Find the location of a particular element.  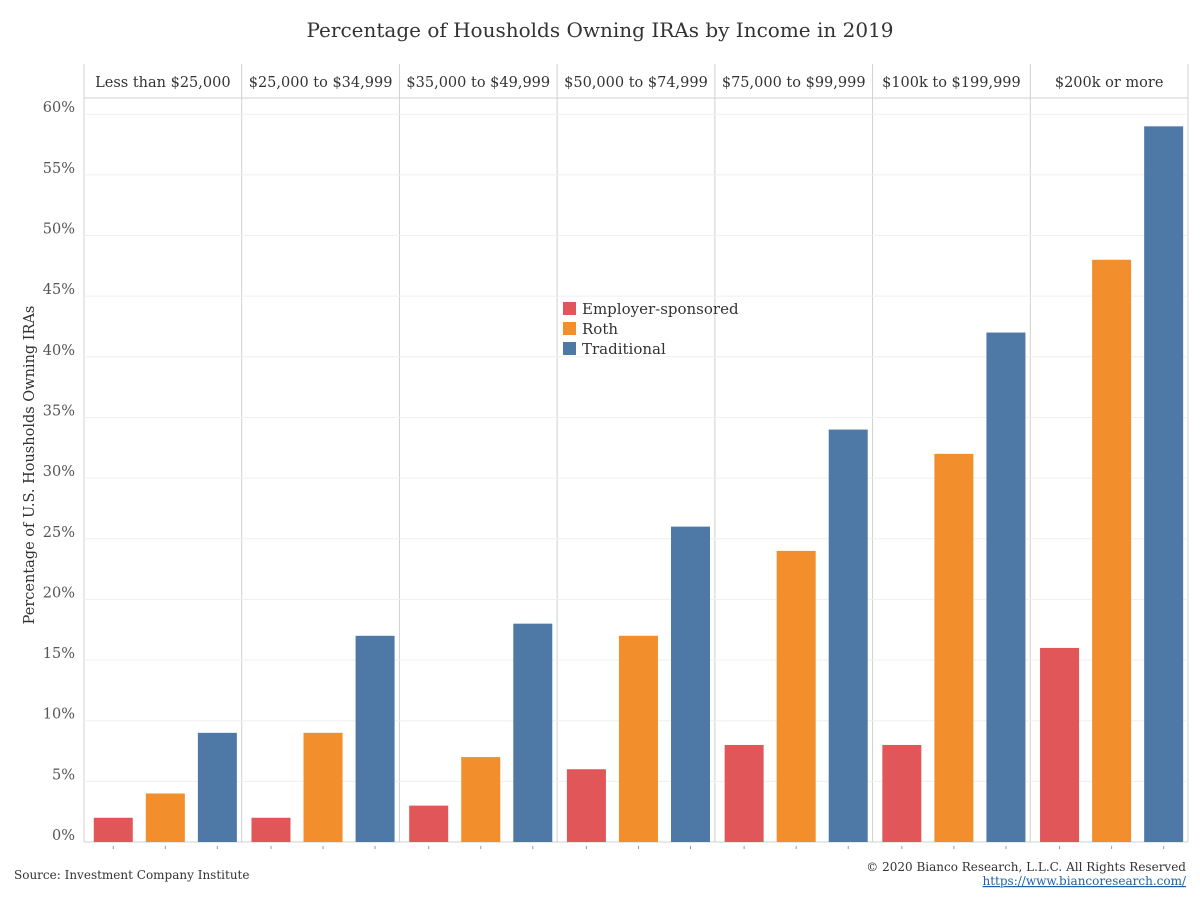

y-tick-label: 40% is located at coordinates (59, 351).